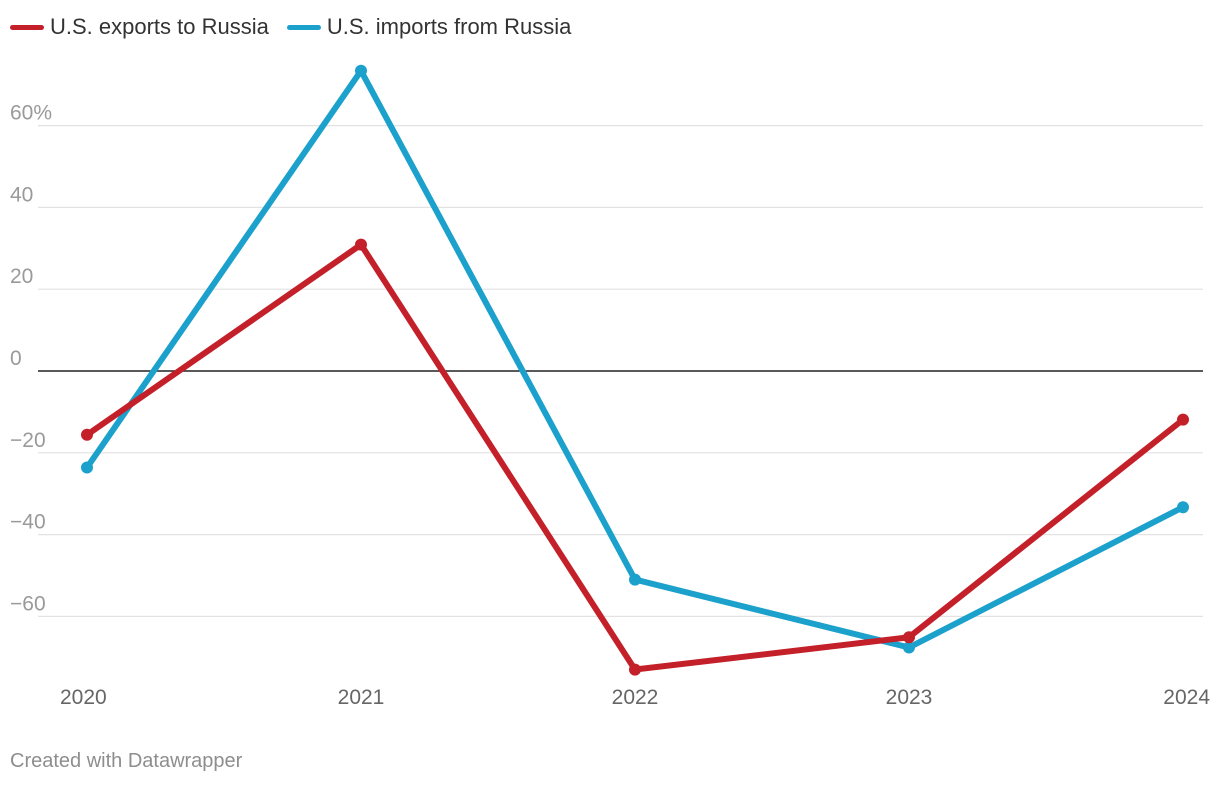 This screenshot has width=1220, height=786. I want to click on y-tick-label: −20, so click(28, 440).